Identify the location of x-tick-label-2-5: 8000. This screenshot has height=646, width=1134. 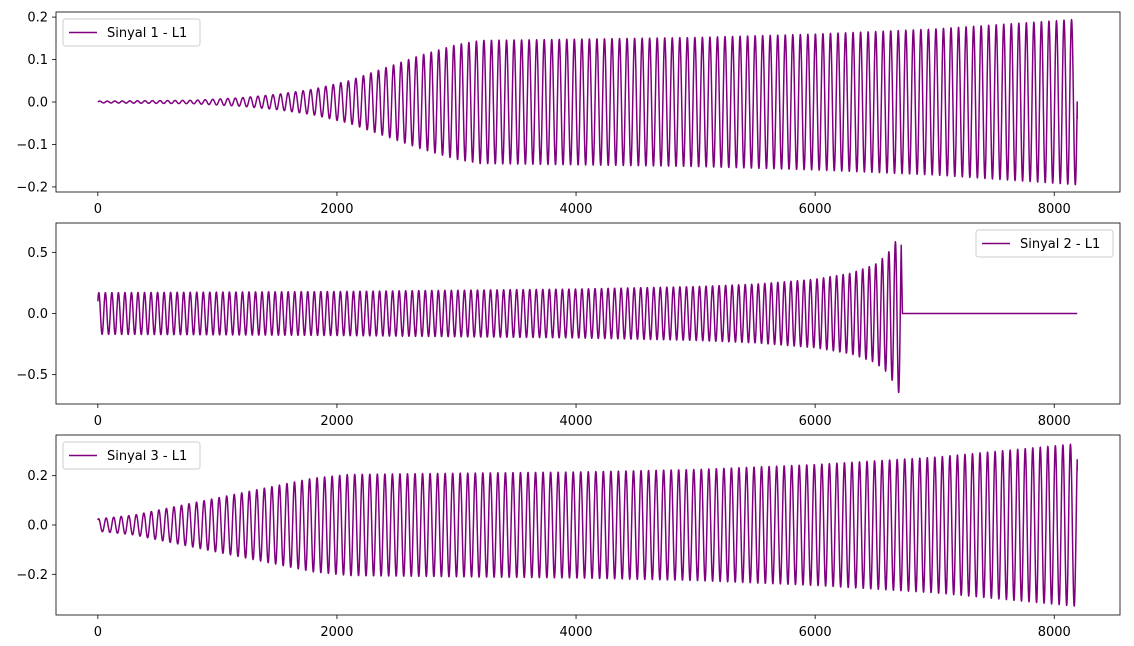
(1054, 421).